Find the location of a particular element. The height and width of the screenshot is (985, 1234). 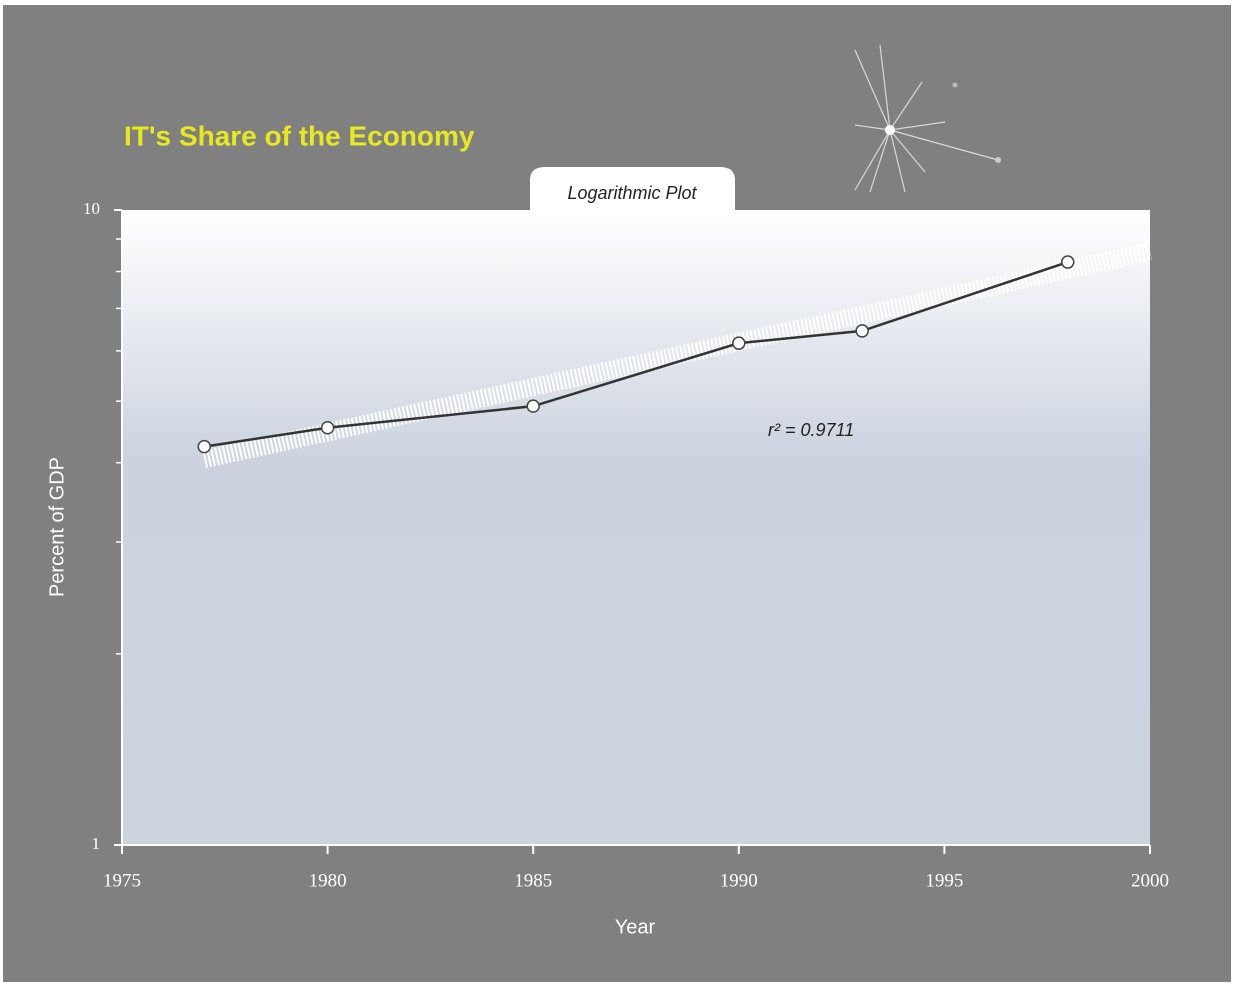

x-tick-label: 1995 is located at coordinates (944, 880).